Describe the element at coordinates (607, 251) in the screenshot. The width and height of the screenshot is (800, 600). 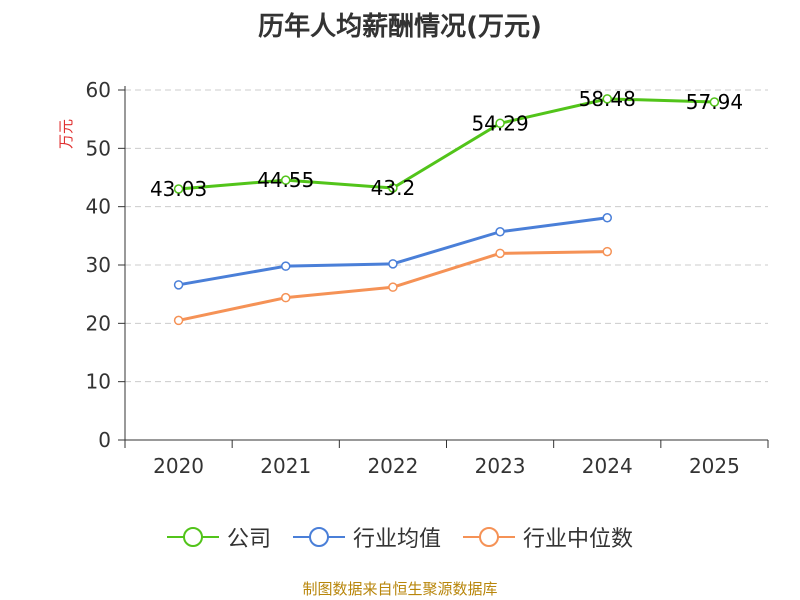
I see `data-point-s2-2024` at that location.